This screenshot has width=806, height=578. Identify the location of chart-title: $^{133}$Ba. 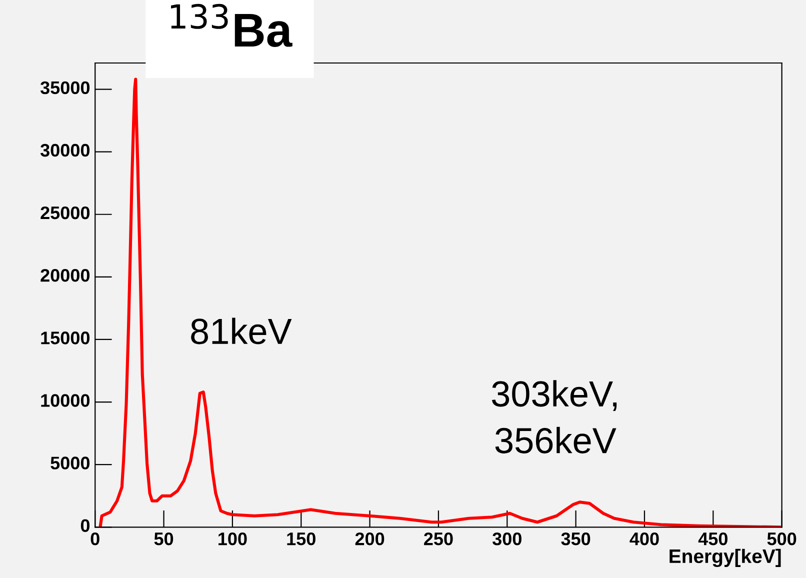
(231, 25).